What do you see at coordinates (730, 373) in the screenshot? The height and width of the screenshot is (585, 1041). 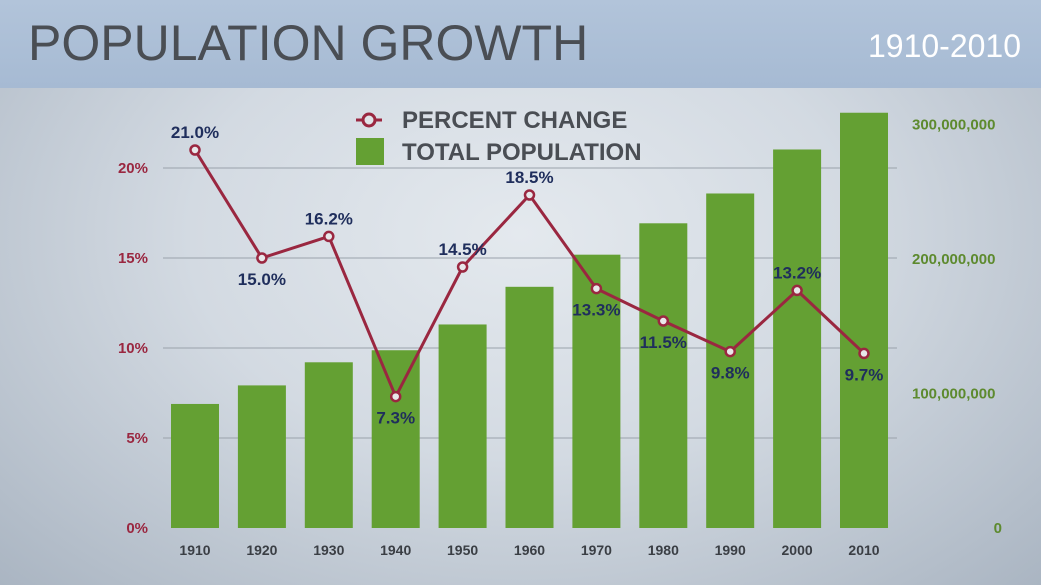 I see `data-label: 9.8%` at bounding box center [730, 373].